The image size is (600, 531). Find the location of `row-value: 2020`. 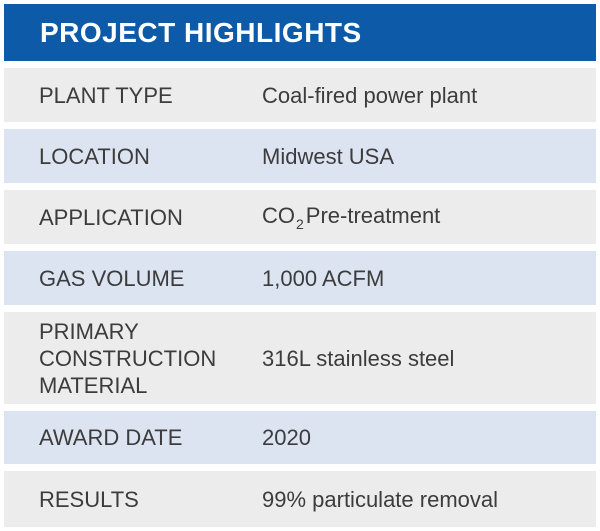

row-value: 2020 is located at coordinates (286, 437).